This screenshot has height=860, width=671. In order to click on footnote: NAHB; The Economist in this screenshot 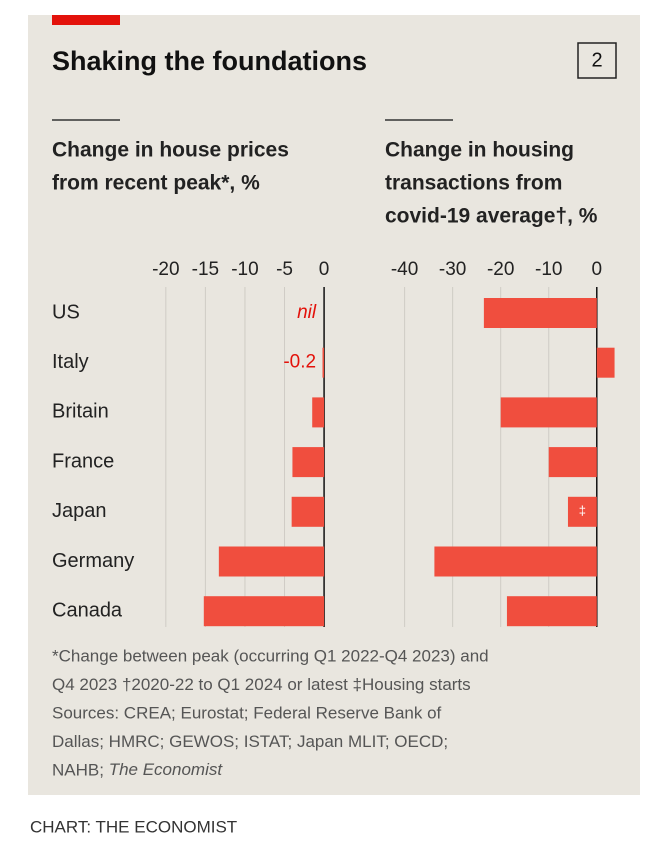, I will do `click(137, 769)`.